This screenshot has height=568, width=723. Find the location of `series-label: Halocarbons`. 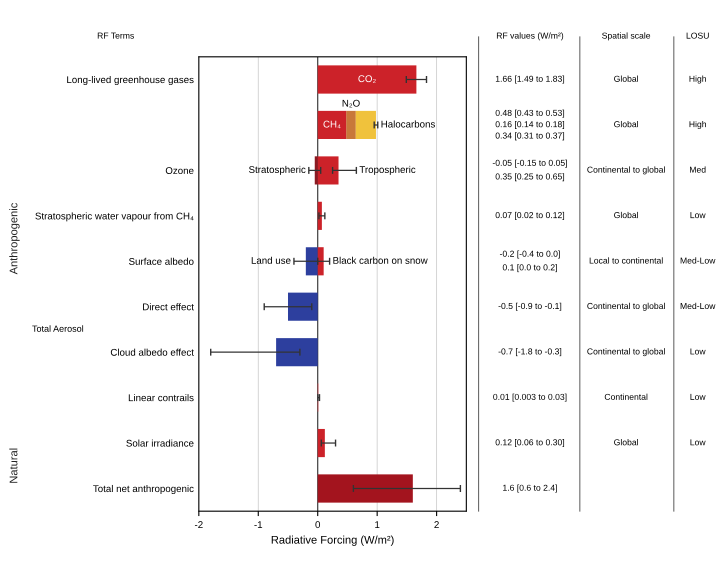

series-label: Halocarbons is located at coordinates (408, 124).